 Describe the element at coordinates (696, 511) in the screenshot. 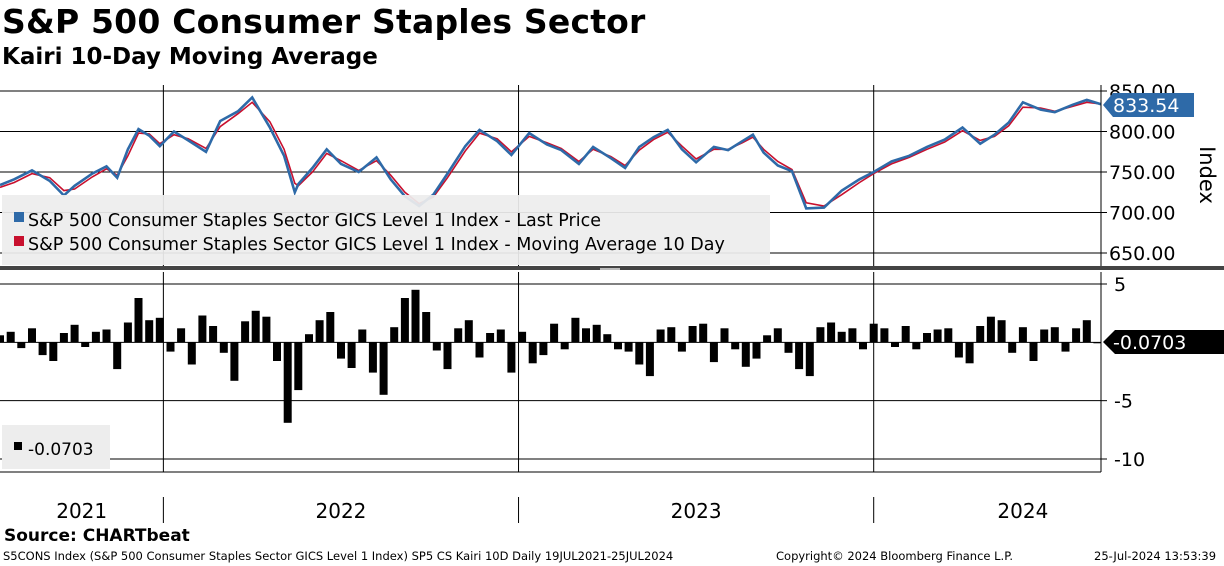

I see `x-year-label: 2023` at that location.